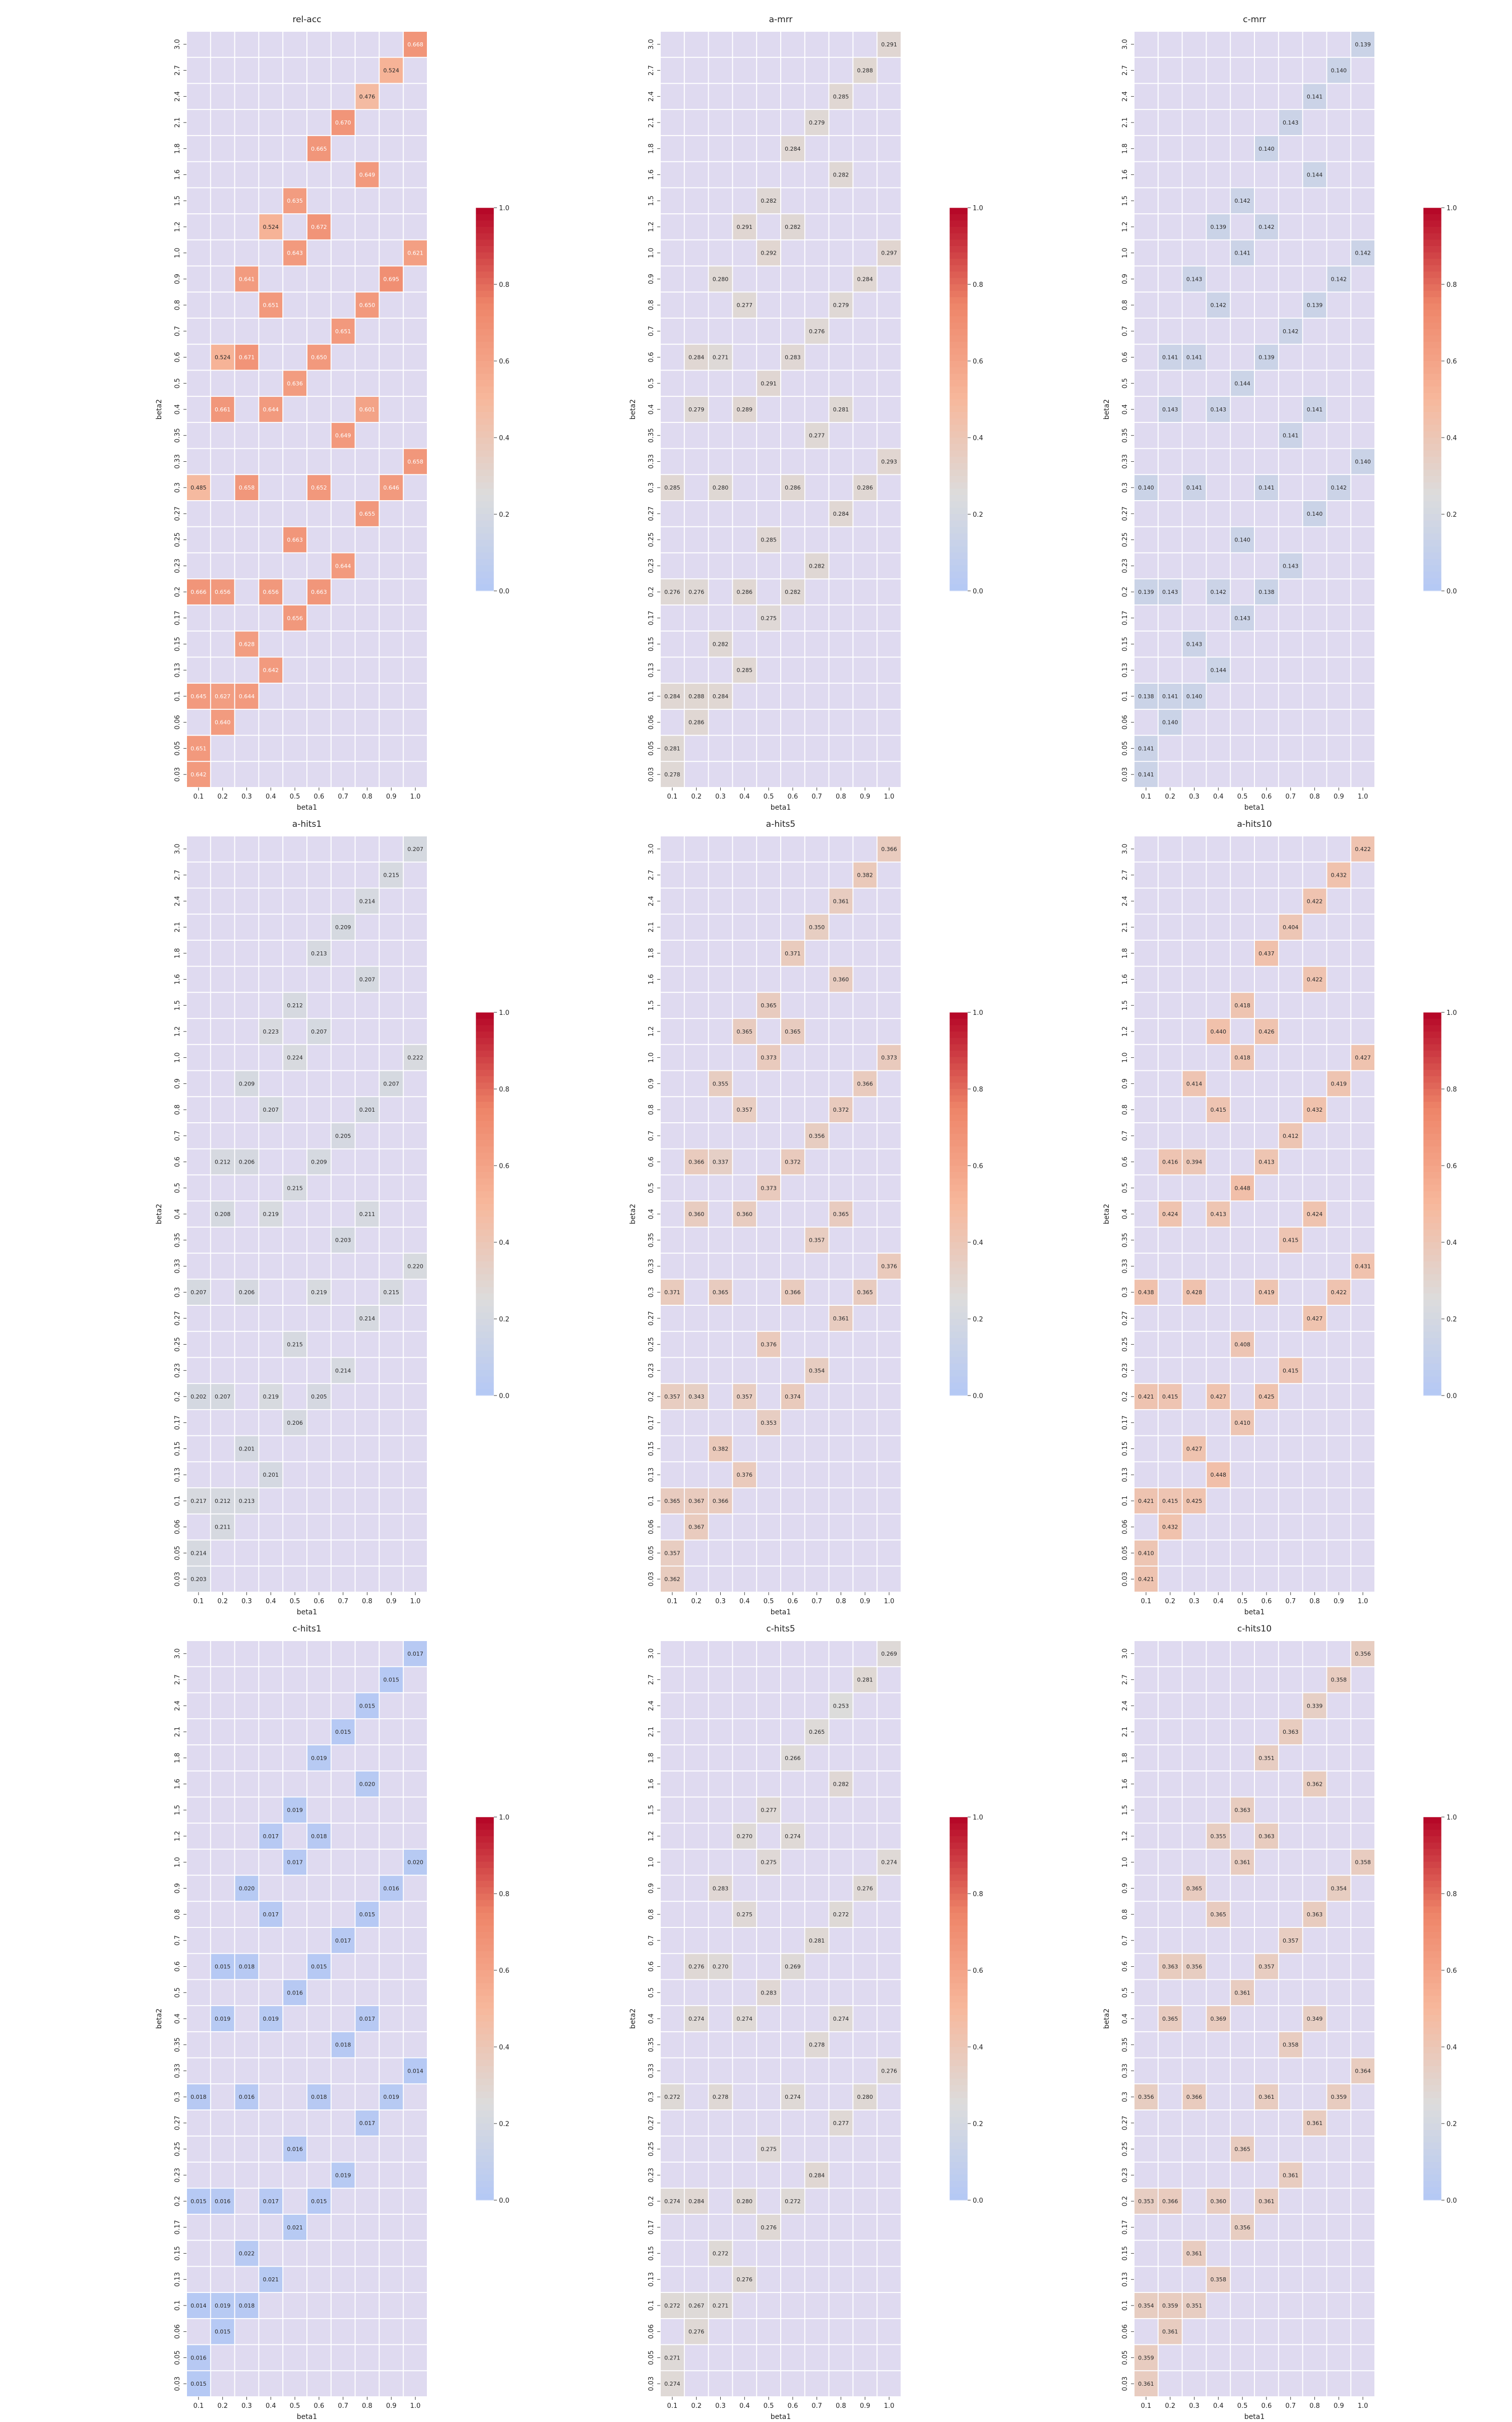 The width and height of the screenshot is (1512, 2422). I want to click on cell-value-label: 0.020, so click(247, 1888).